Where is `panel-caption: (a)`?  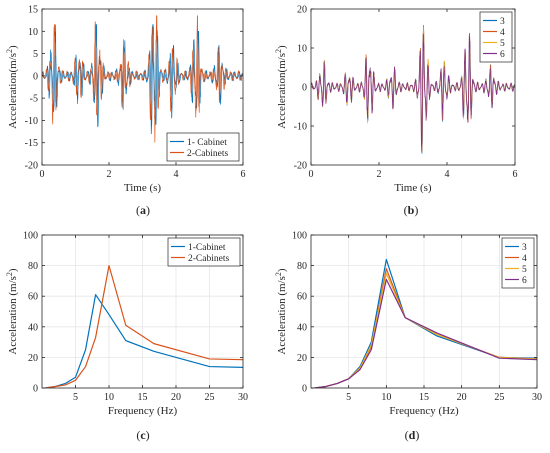
panel-caption: (a) is located at coordinates (143, 210).